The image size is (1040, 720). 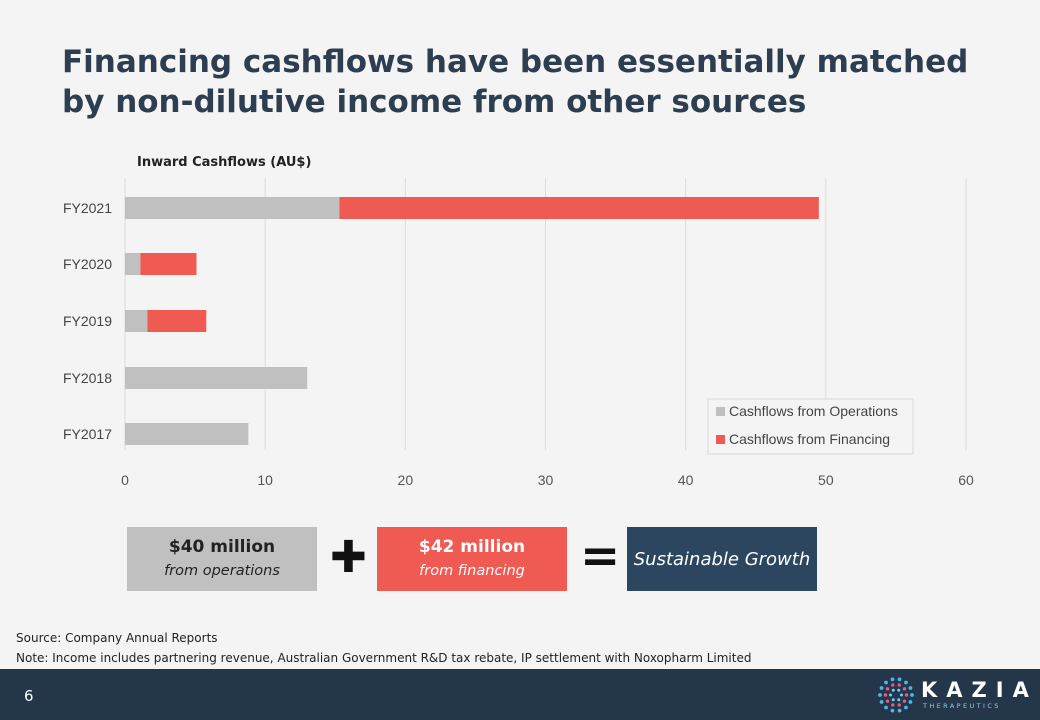 I want to click on y-category-label: FY2021, so click(x=87, y=208).